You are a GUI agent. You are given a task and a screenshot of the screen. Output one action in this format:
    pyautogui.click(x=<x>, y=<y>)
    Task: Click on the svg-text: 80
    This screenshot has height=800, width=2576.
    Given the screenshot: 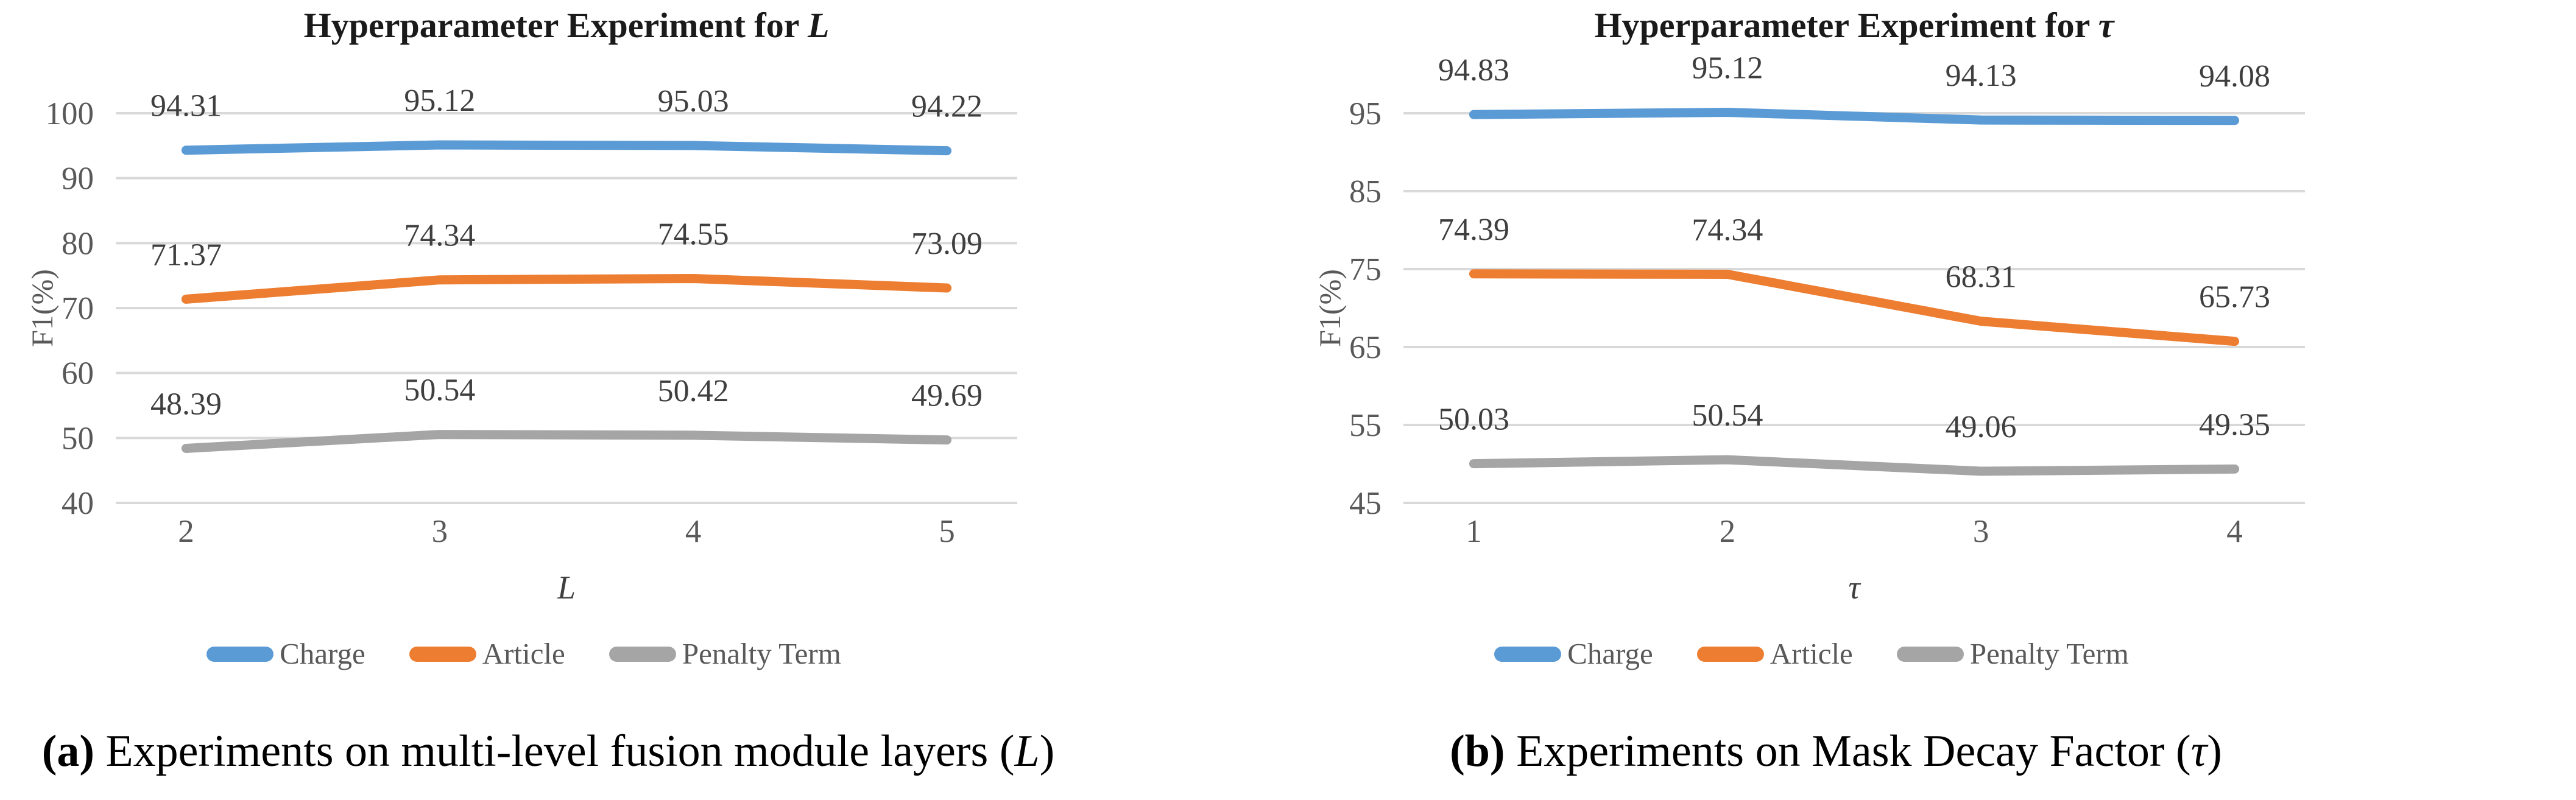 What is the action you would take?
    pyautogui.click(x=78, y=243)
    